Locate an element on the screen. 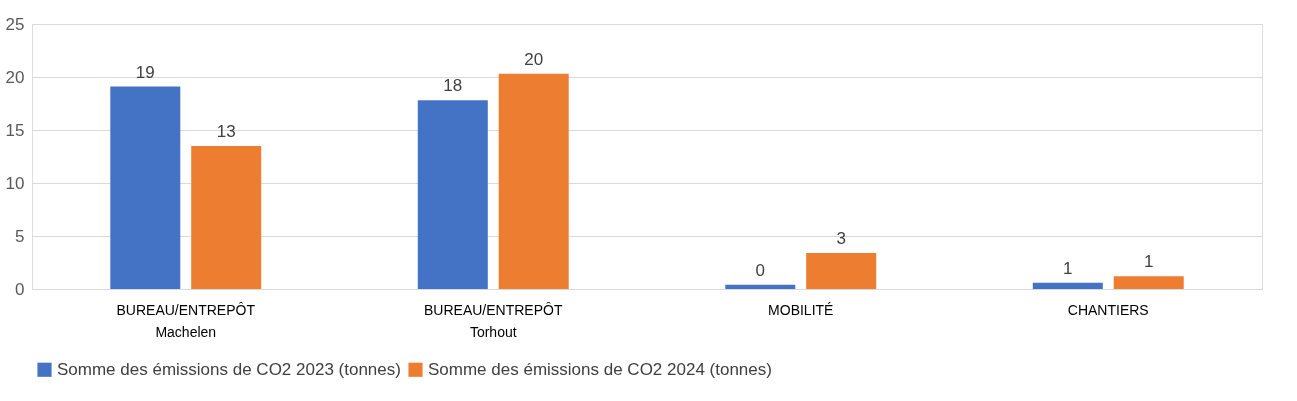 The image size is (1297, 401). data-label: 13 is located at coordinates (226, 131).